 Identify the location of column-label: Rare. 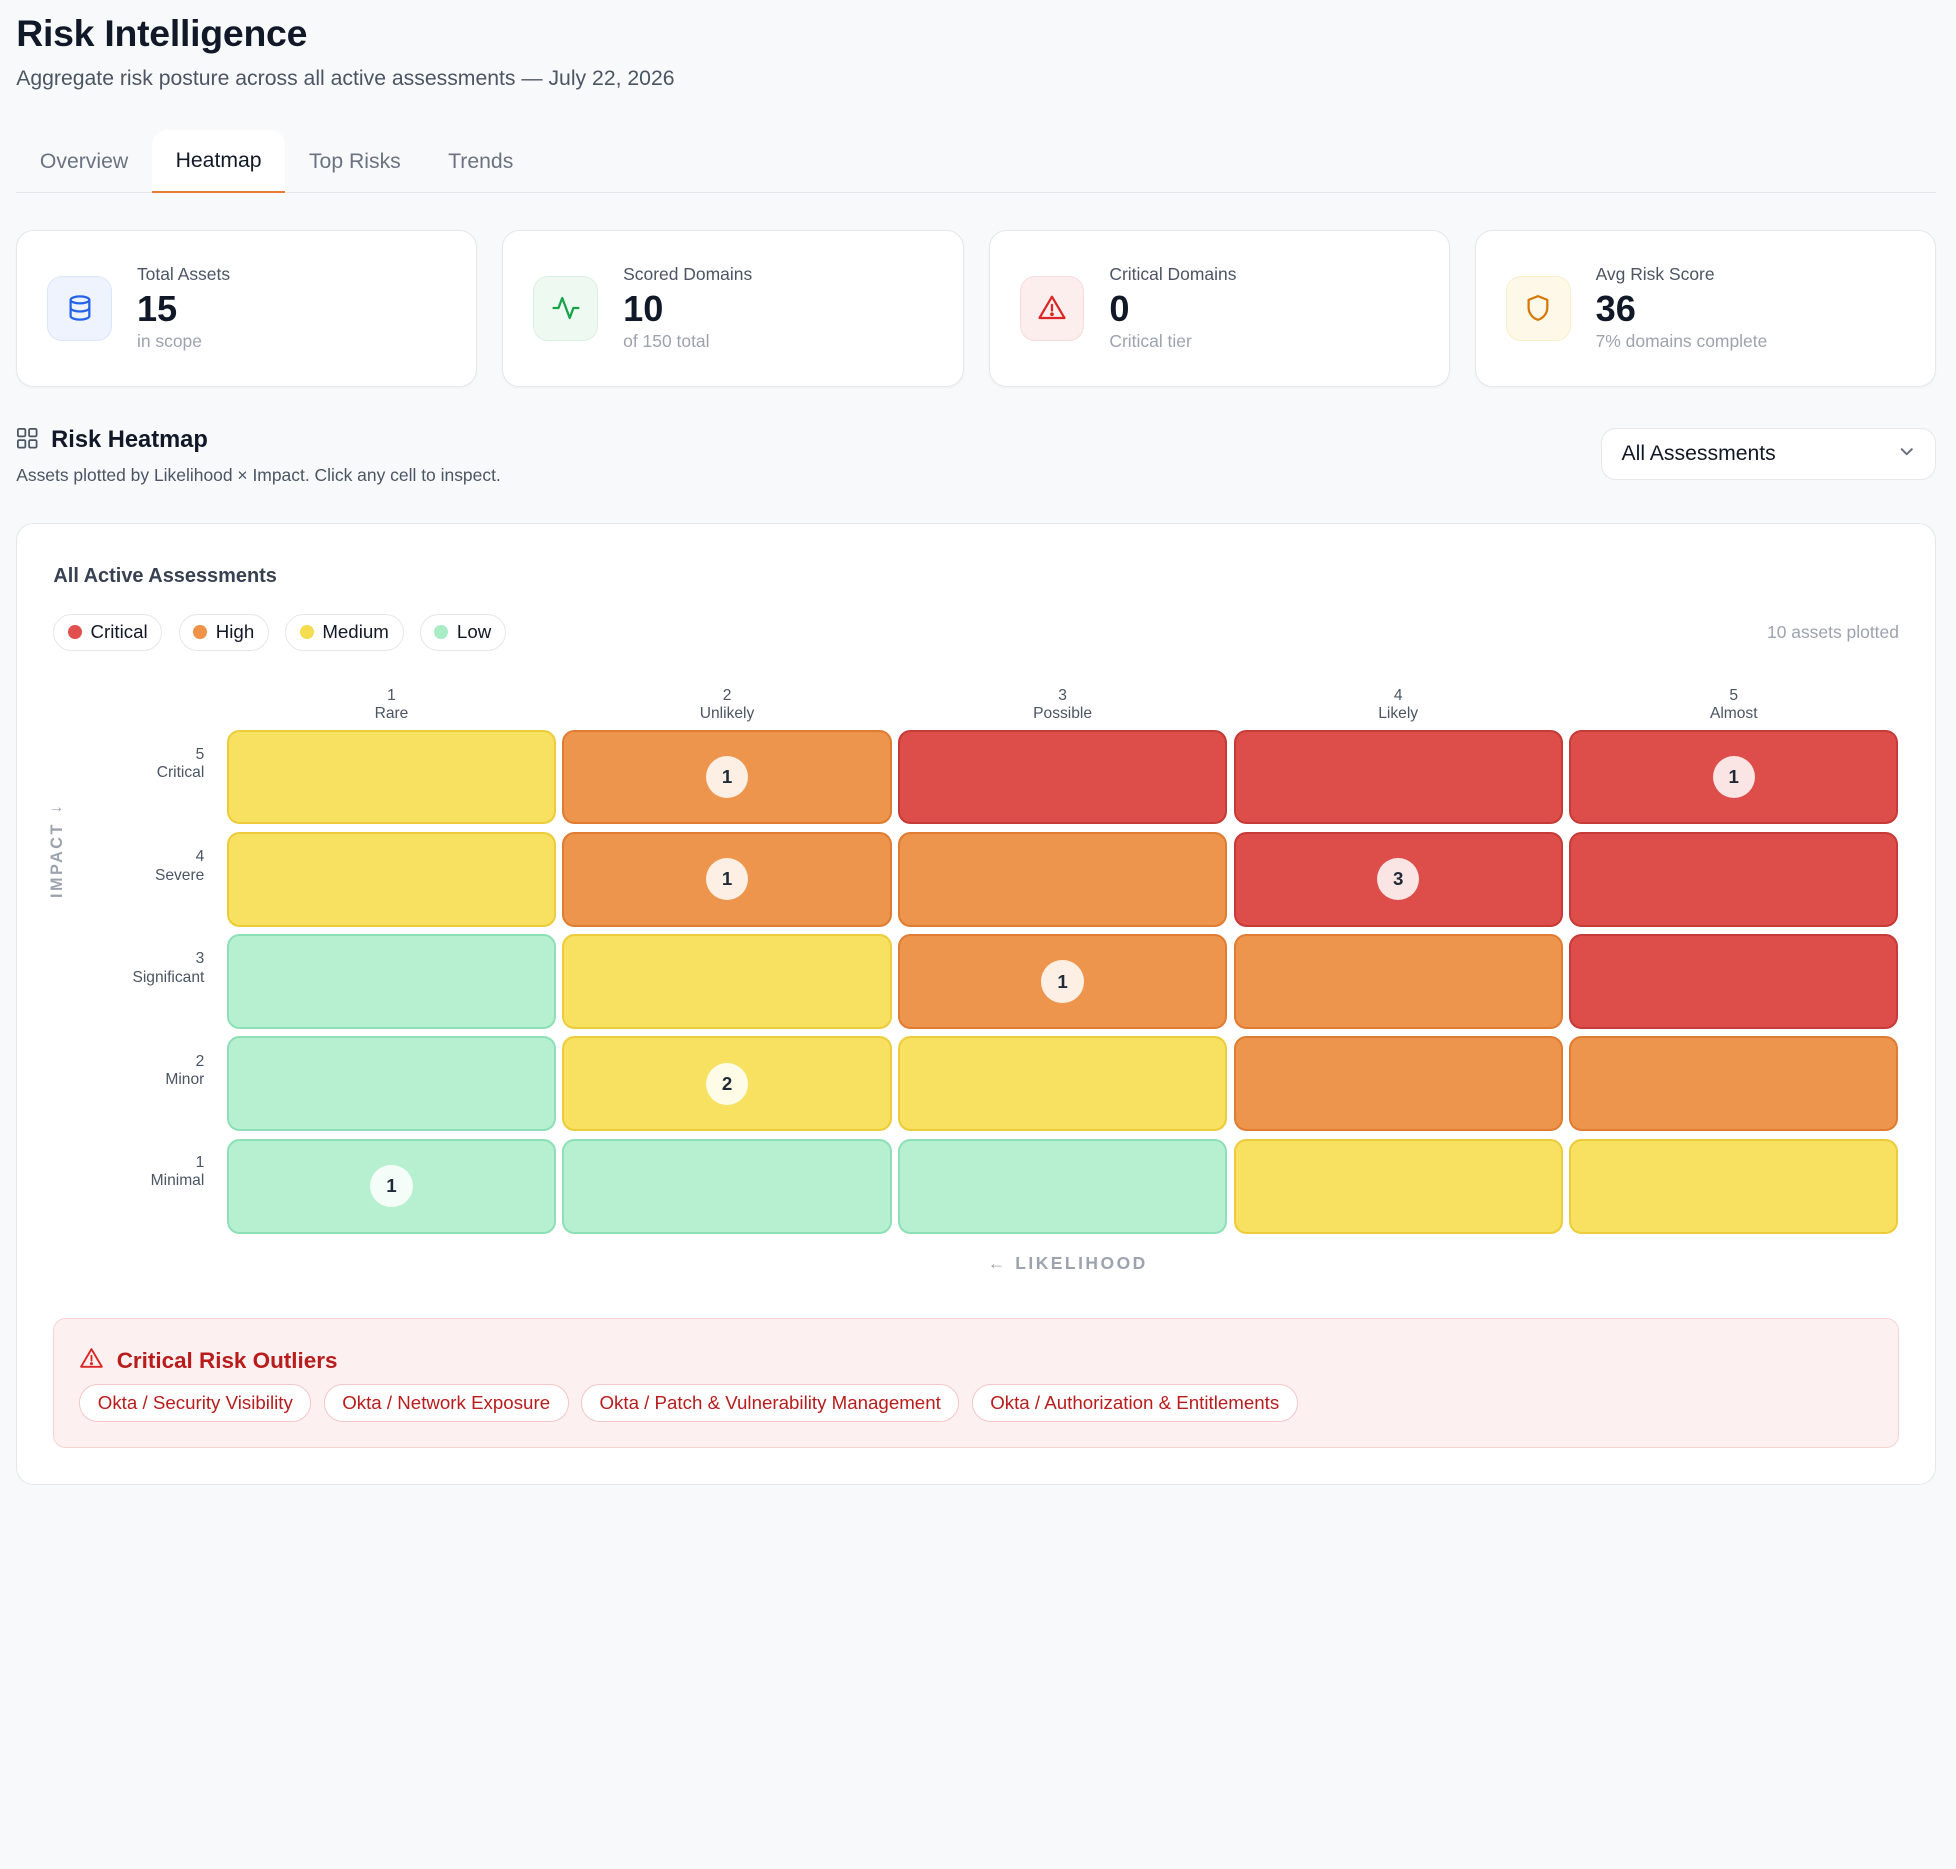
(391, 713).